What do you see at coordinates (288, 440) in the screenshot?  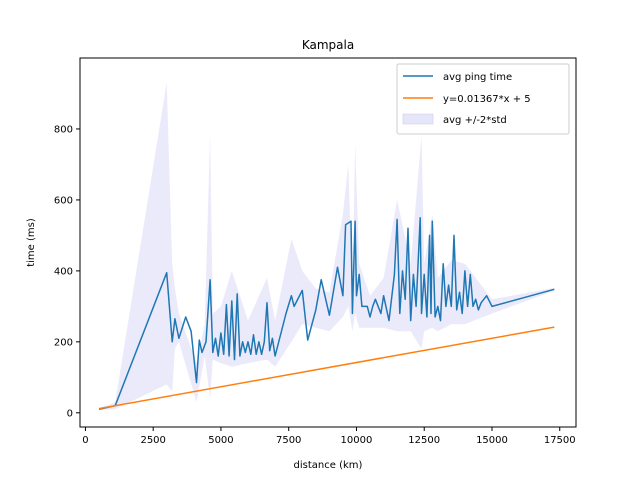 I see `x-tick-label: 7500` at bounding box center [288, 440].